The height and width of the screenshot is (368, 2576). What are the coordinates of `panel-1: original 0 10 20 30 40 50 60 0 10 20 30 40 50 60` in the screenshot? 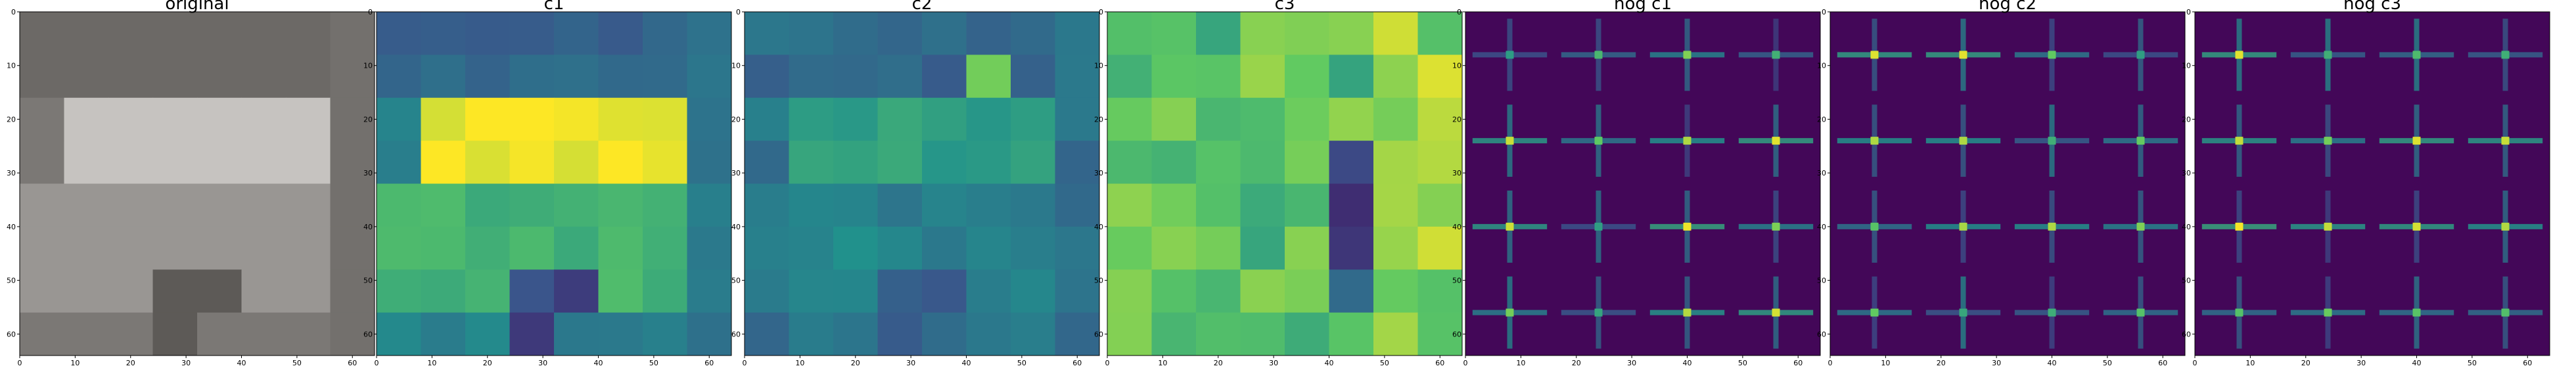 It's located at (191, 183).